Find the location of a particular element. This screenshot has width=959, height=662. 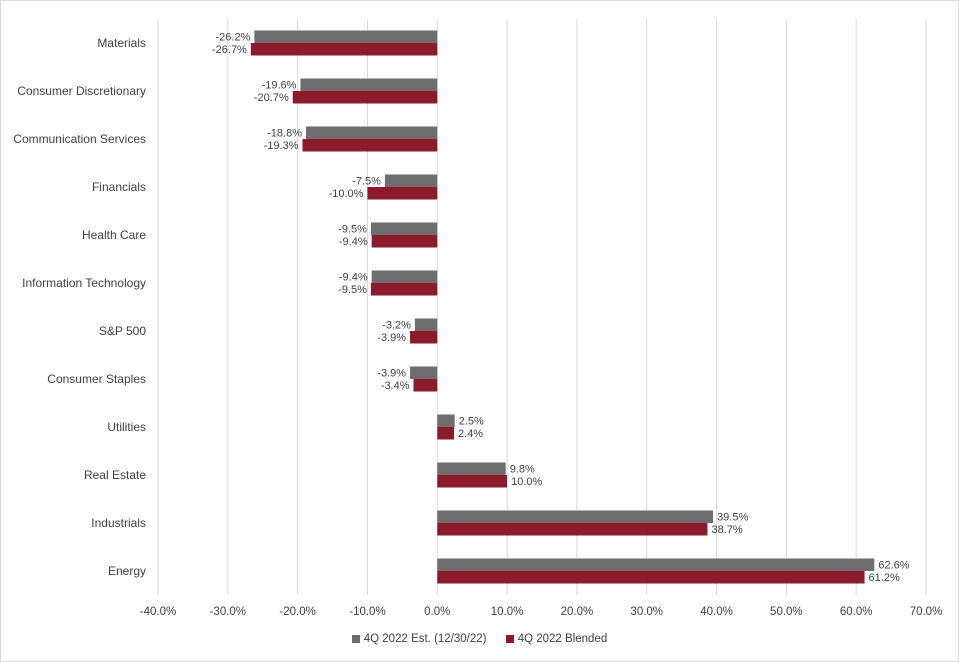

data-label: -10.0% is located at coordinates (346, 194).